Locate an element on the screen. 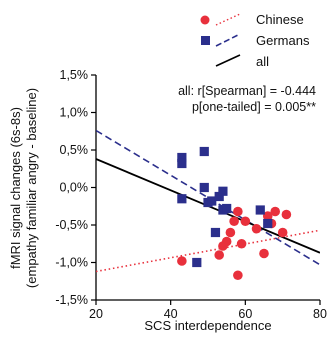 Image resolution: width=328 pixels, height=342 pixels. p-value-annotation: p[one-tailed] = 0.005** is located at coordinates (254, 107).